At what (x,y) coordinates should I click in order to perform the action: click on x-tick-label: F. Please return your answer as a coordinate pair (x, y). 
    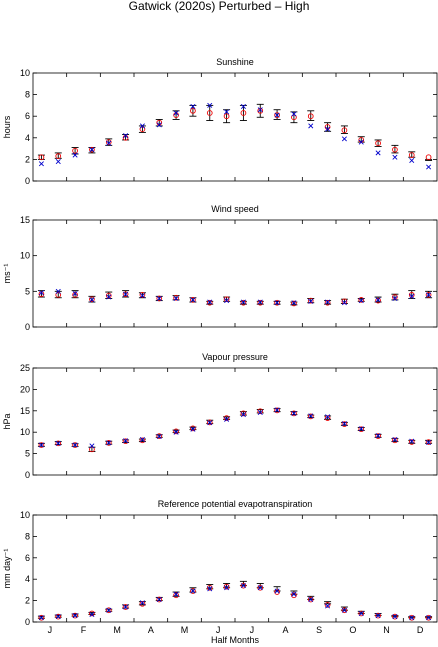
    Looking at the image, I should click on (84, 630).